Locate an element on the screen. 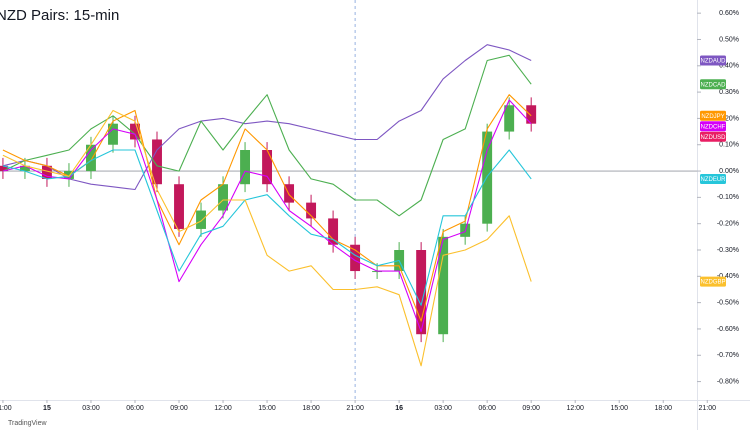 The image size is (750, 435). y-tick-label: -0.60% is located at coordinates (728, 329).